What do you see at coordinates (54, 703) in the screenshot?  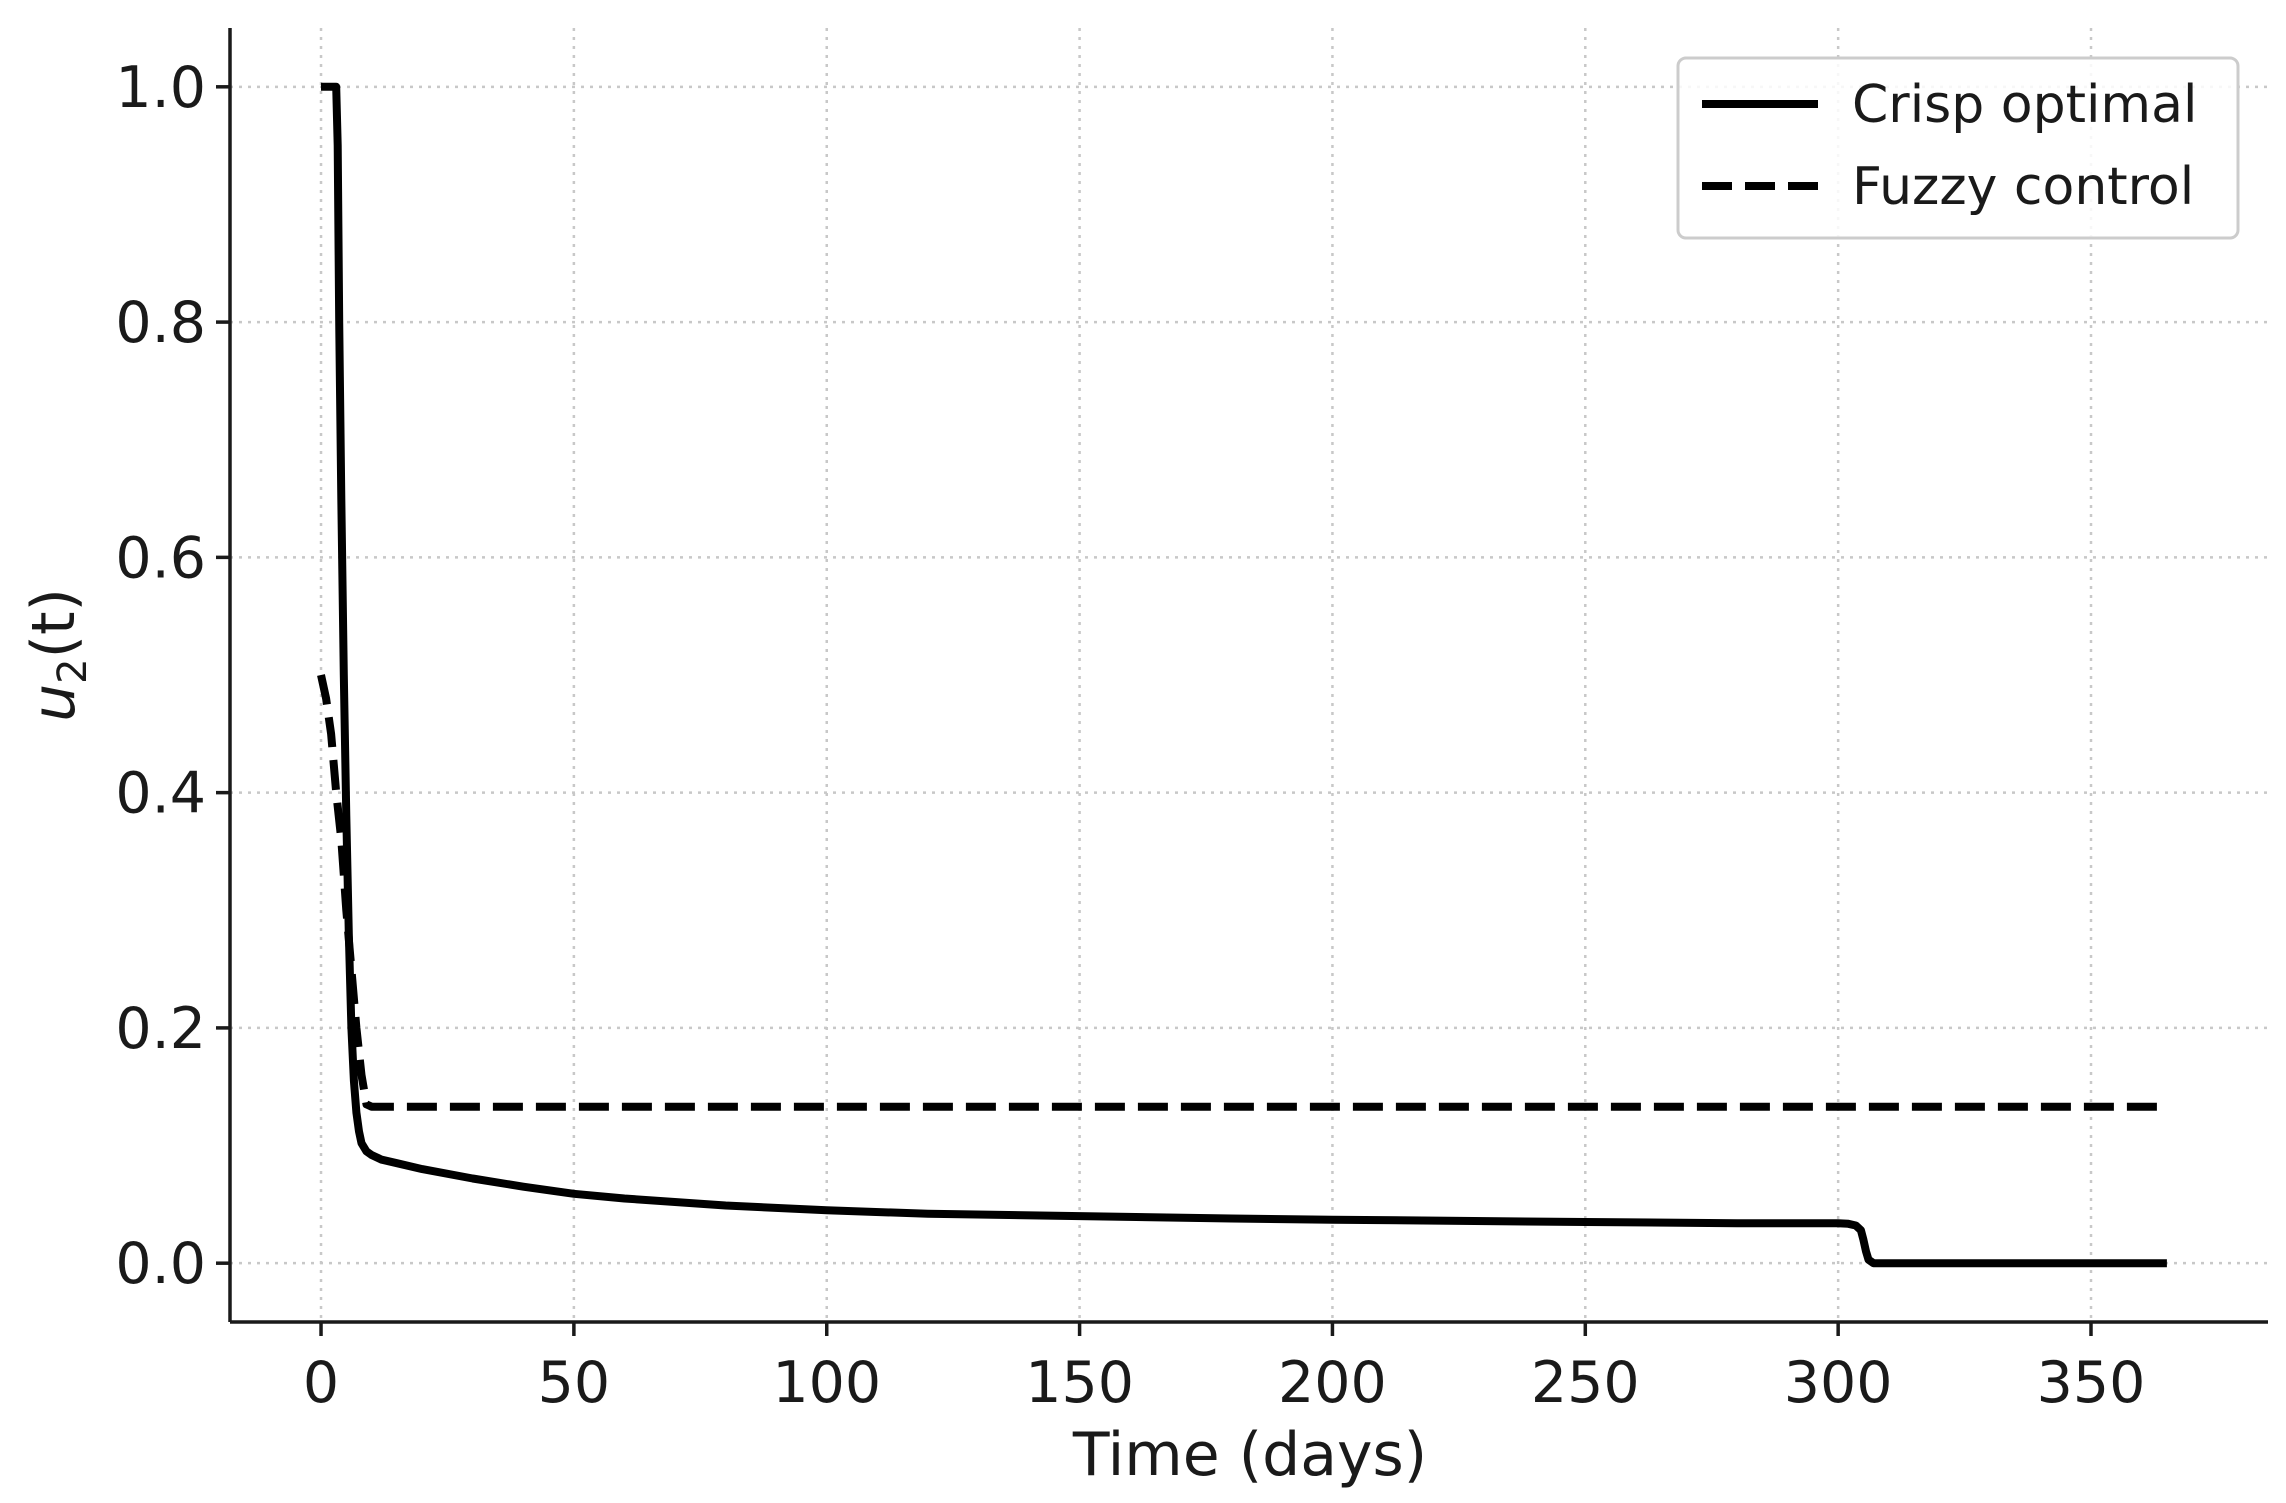 I see `y-axis-title-main: u` at bounding box center [54, 703].